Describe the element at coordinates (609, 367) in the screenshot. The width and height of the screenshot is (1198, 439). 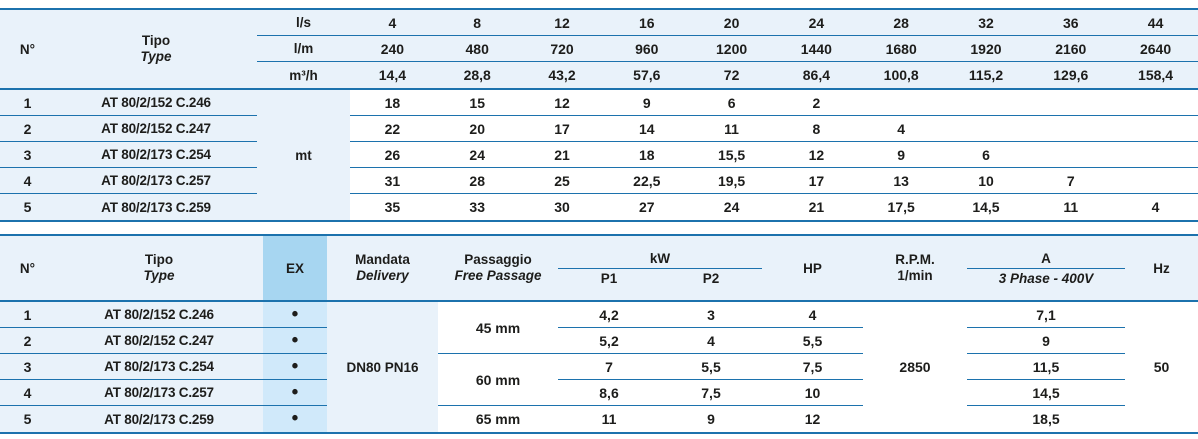
I see `p1-value-cell: 7` at that location.